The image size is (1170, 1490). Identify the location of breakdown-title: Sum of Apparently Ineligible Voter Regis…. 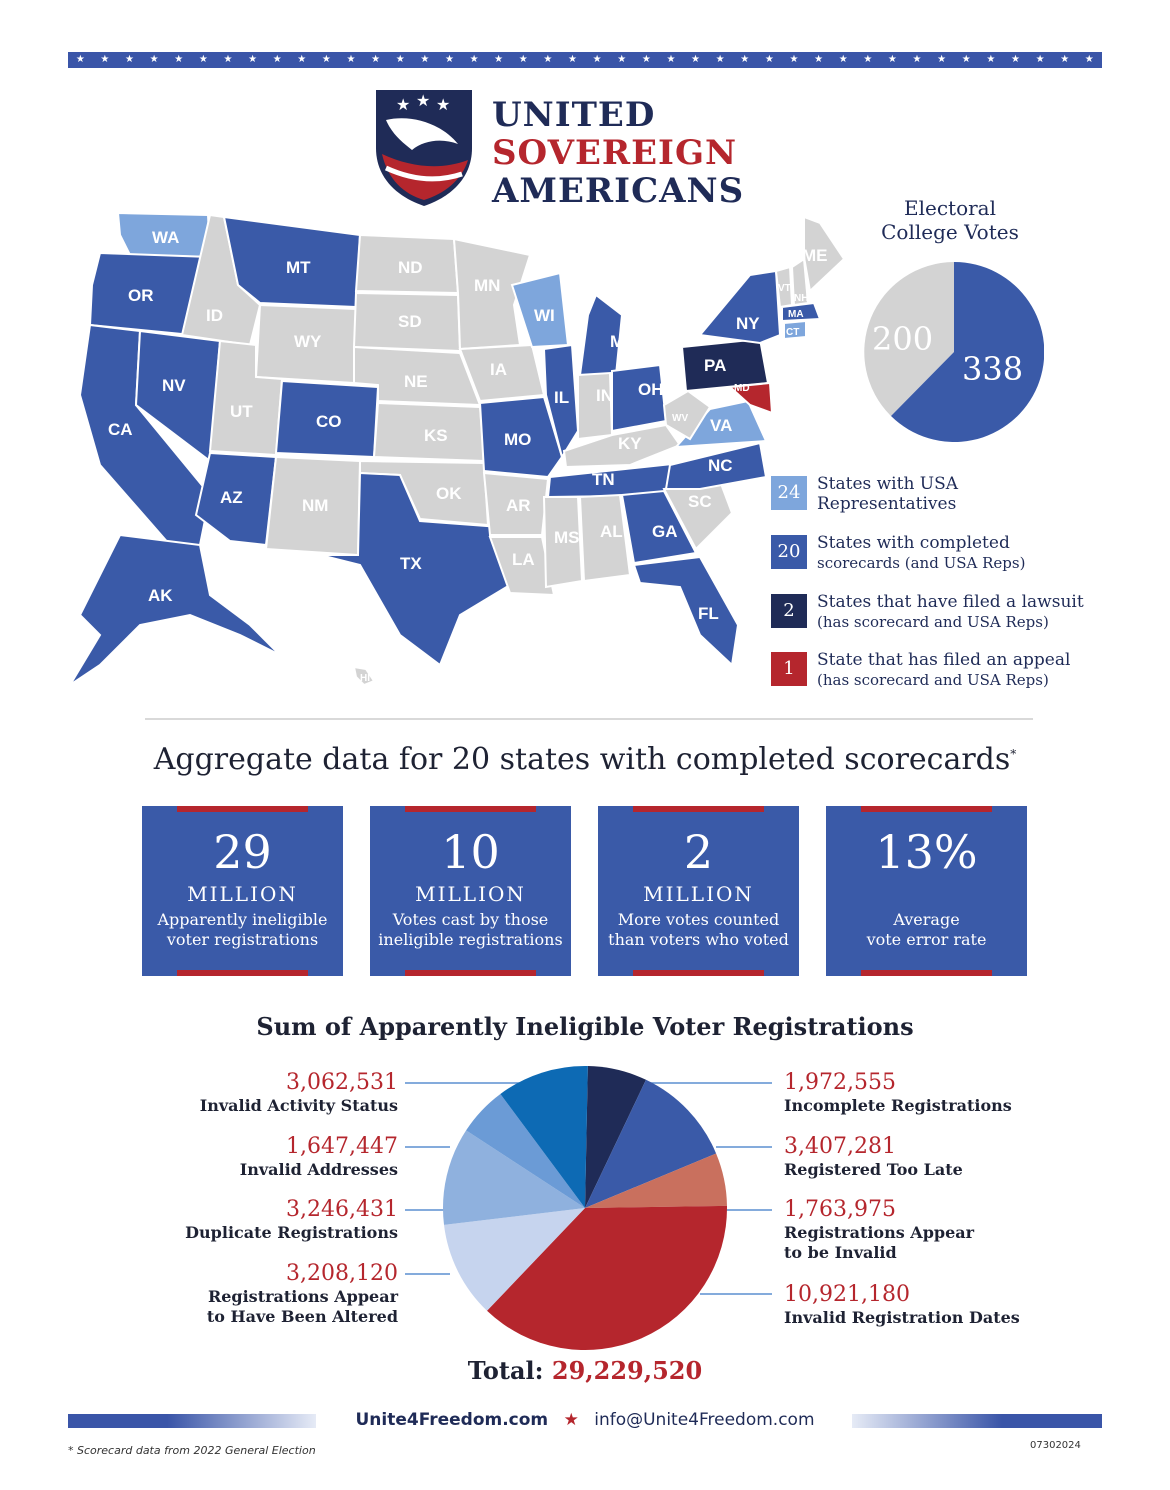
(585, 1026).